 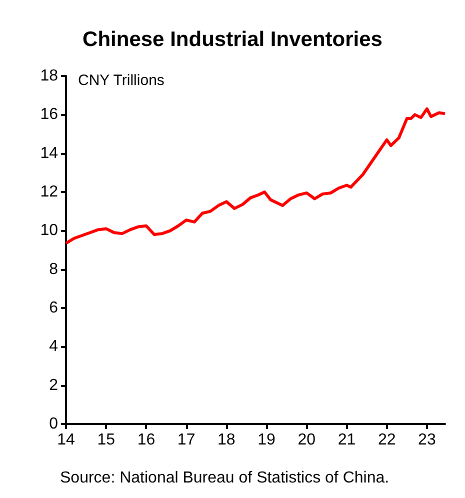 I want to click on y-tick-label: 4, so click(x=53, y=347).